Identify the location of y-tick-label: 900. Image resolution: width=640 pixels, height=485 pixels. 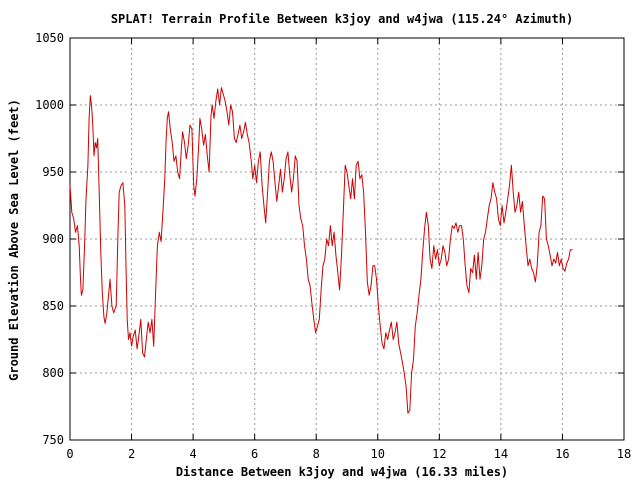
(53, 239).